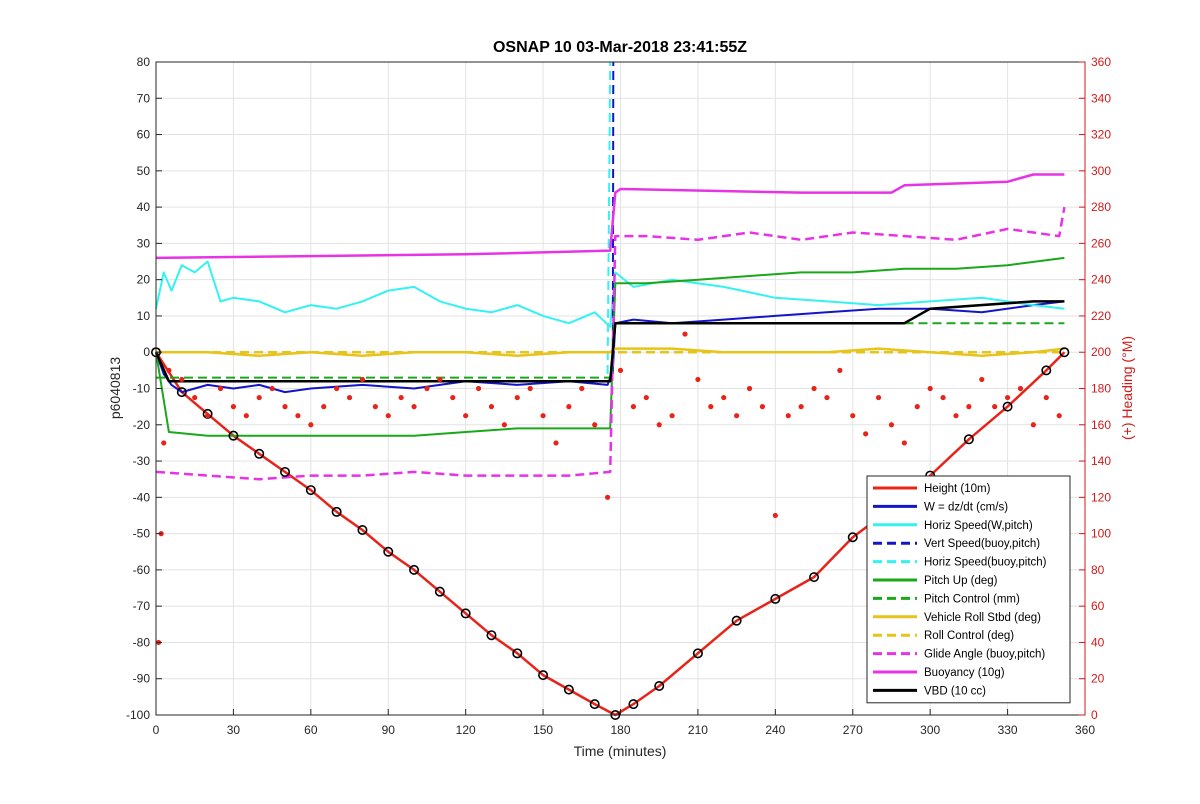 The width and height of the screenshot is (1200, 804). What do you see at coordinates (982, 618) in the screenshot?
I see `legend-label: Vehicle Roll Stbd (deg)` at bounding box center [982, 618].